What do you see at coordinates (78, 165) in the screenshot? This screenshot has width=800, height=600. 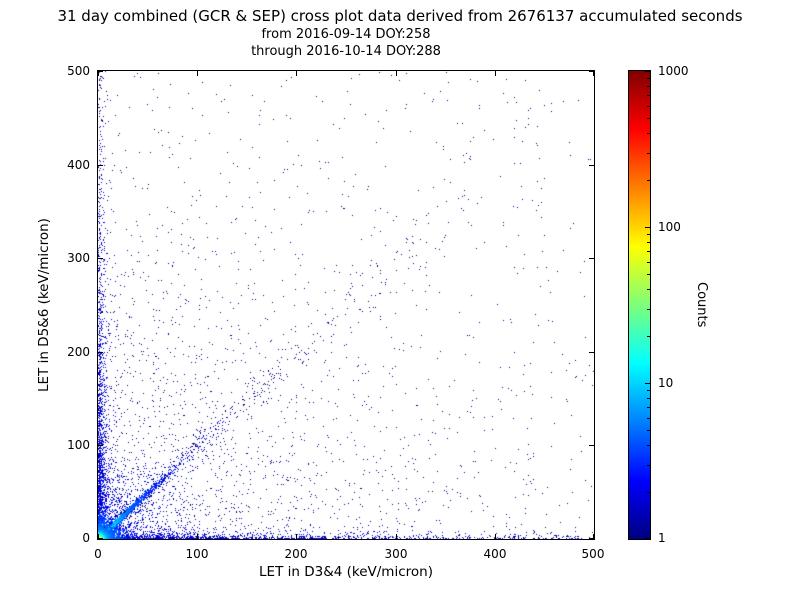 I see `y-tick-label: 400` at bounding box center [78, 165].